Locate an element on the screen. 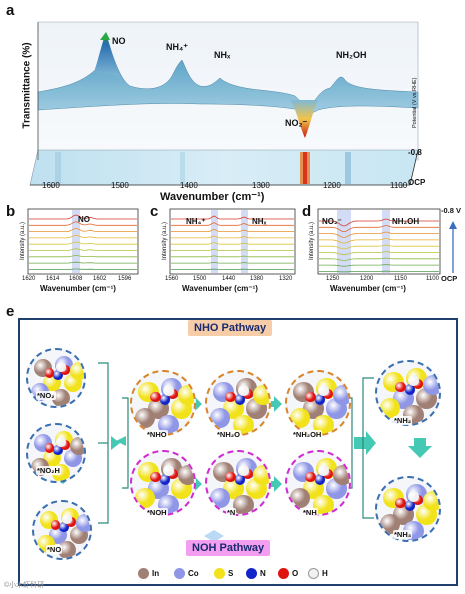 The width and height of the screenshot is (465, 594). panel-c-xtick-0: 1560 is located at coordinates (172, 279).